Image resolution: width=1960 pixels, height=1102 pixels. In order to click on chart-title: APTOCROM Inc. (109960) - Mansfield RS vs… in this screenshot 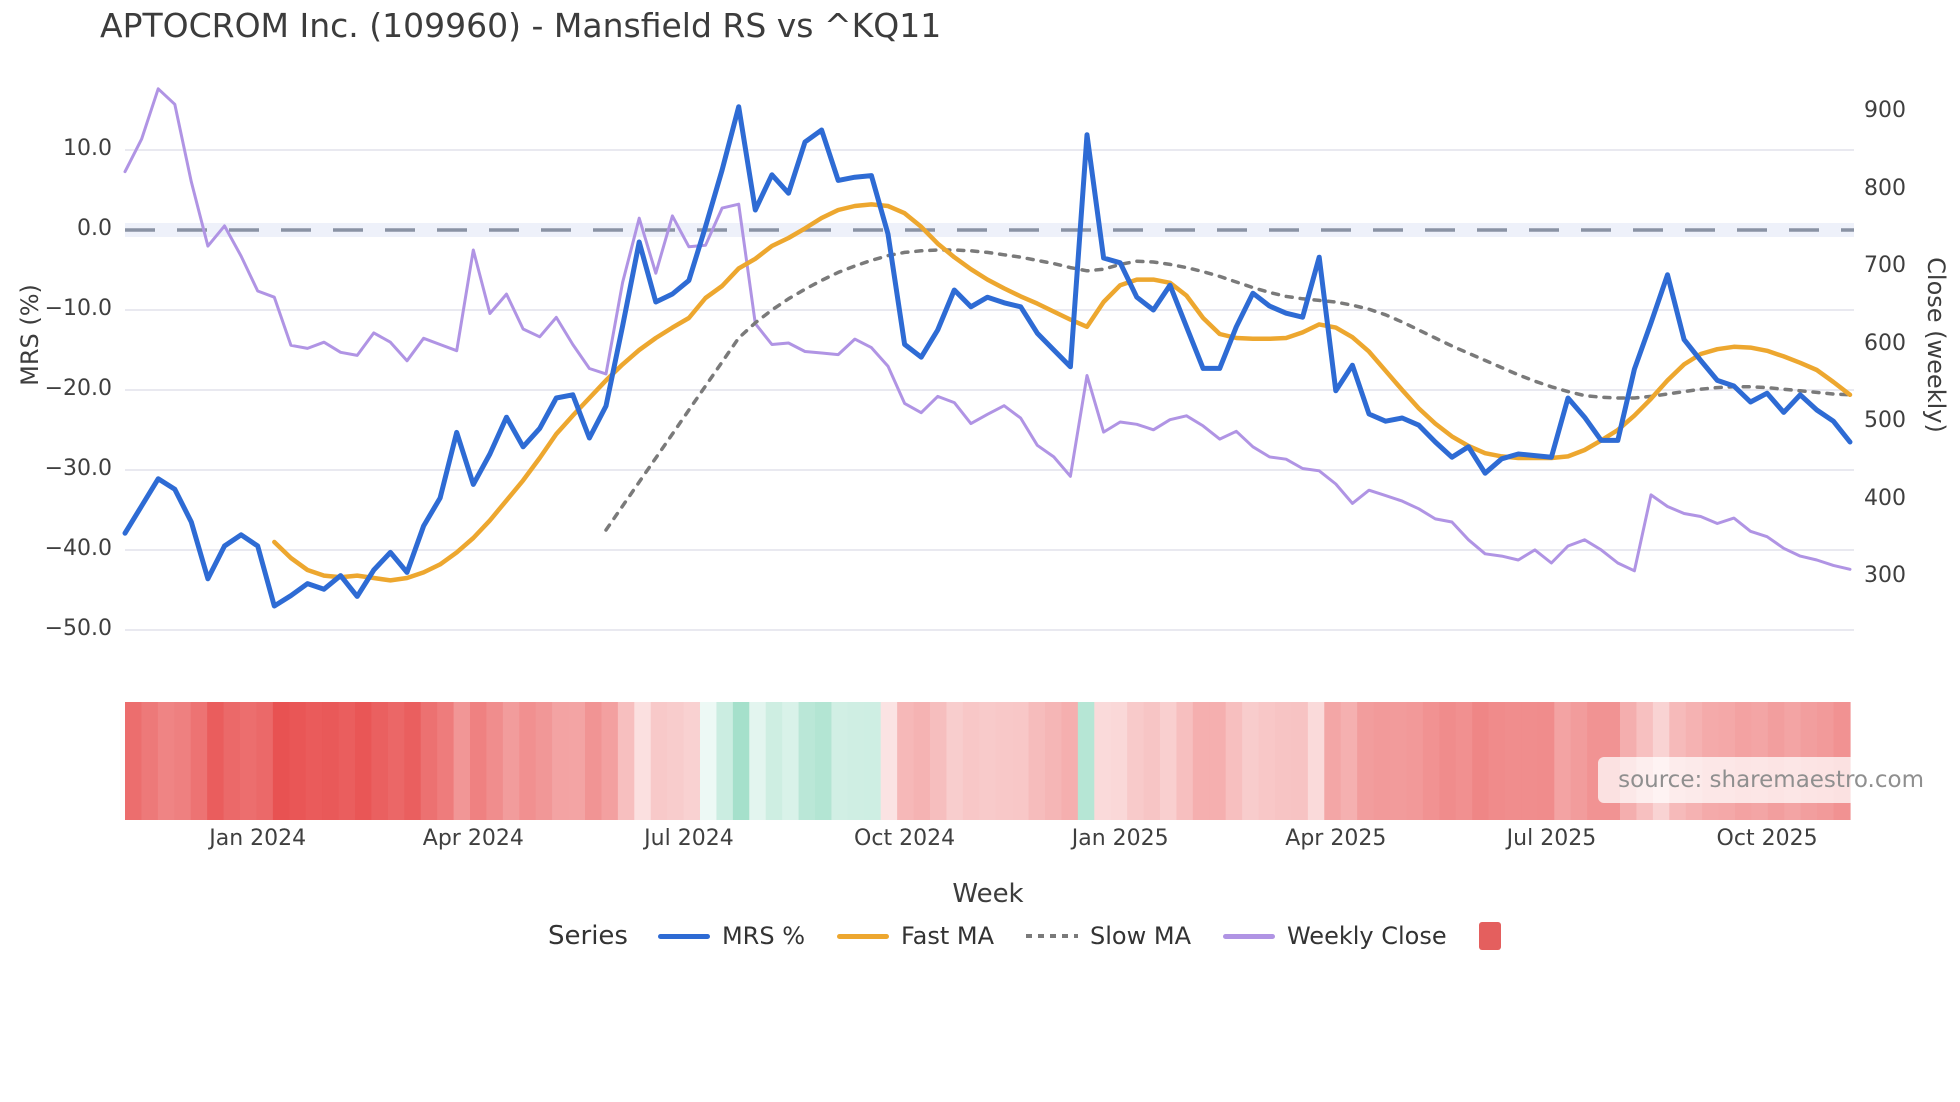, I will do `click(521, 25)`.